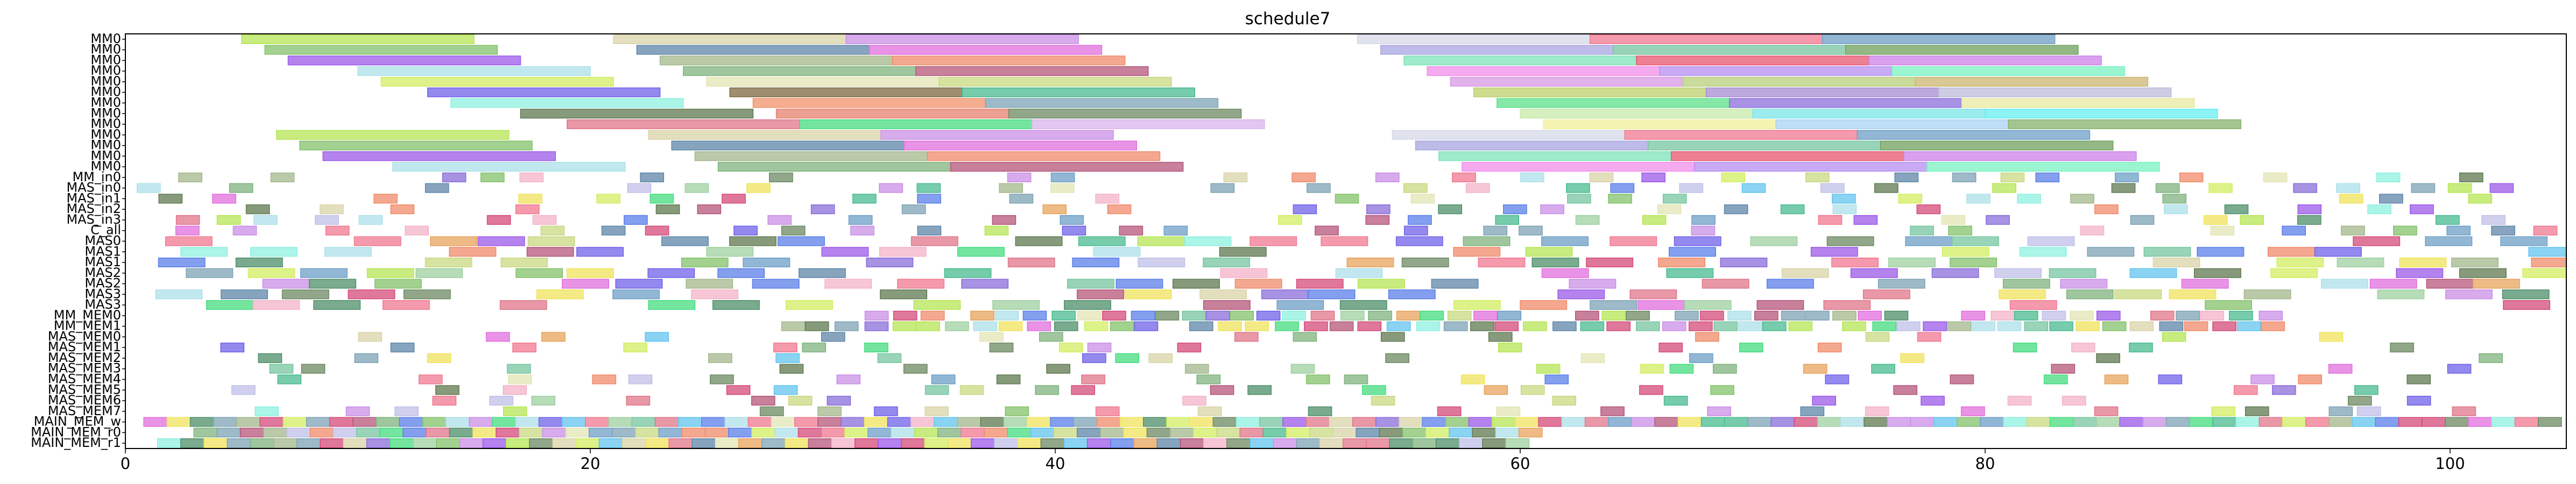 This screenshot has width=2576, height=484. I want to click on y-tick-label: MAS_MEM6, so click(84, 400).